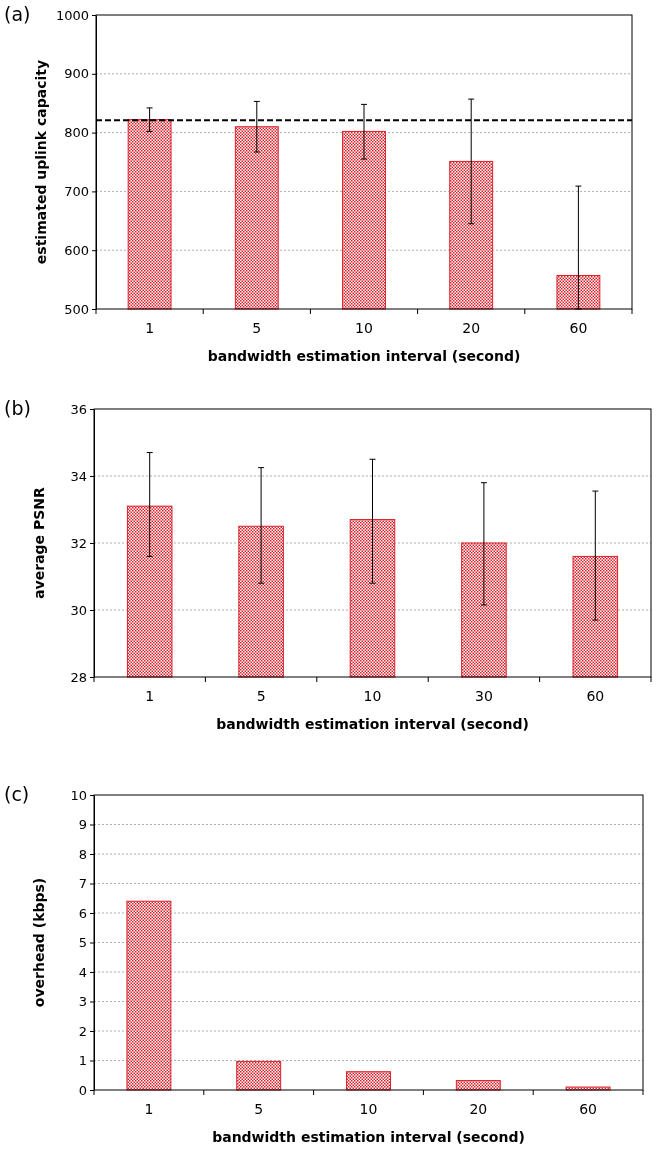  What do you see at coordinates (72, 15) in the screenshot?
I see `y-tick-label: 1000` at bounding box center [72, 15].